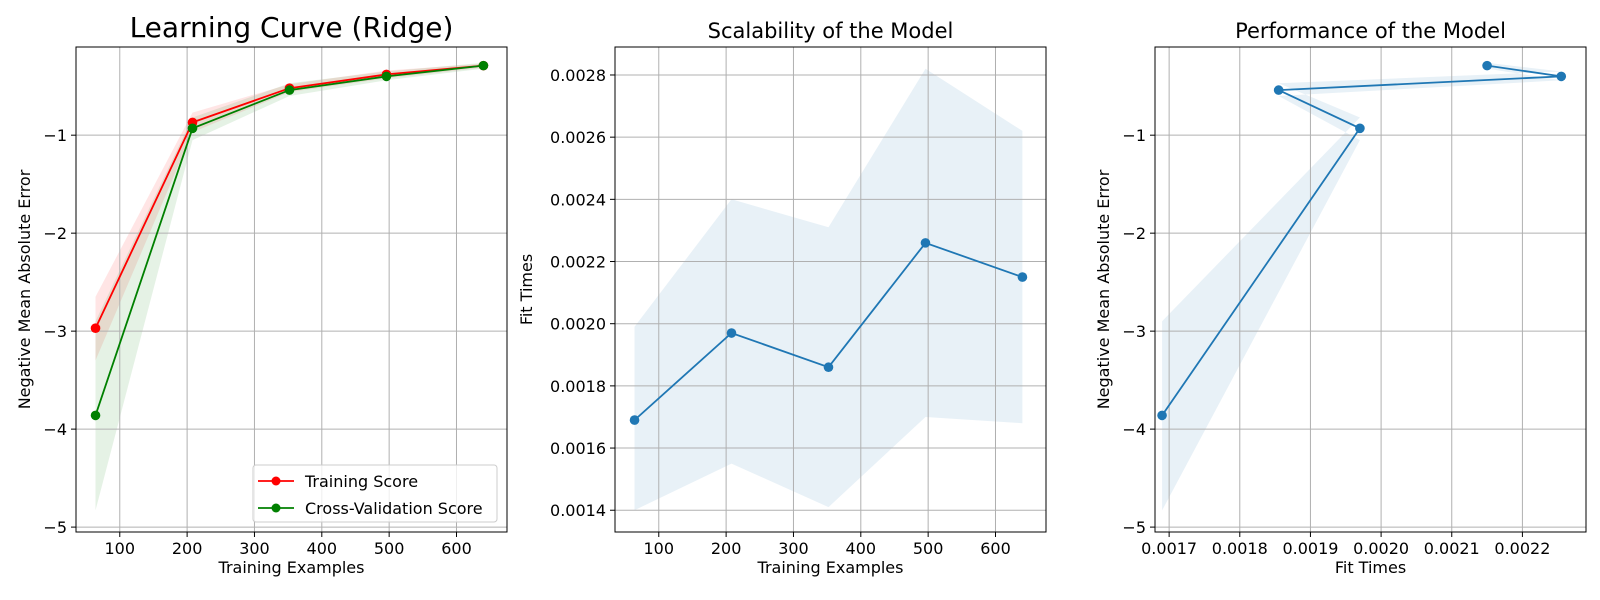  Describe the element at coordinates (361, 481) in the screenshot. I see `legend-label-training: Training Score` at that location.